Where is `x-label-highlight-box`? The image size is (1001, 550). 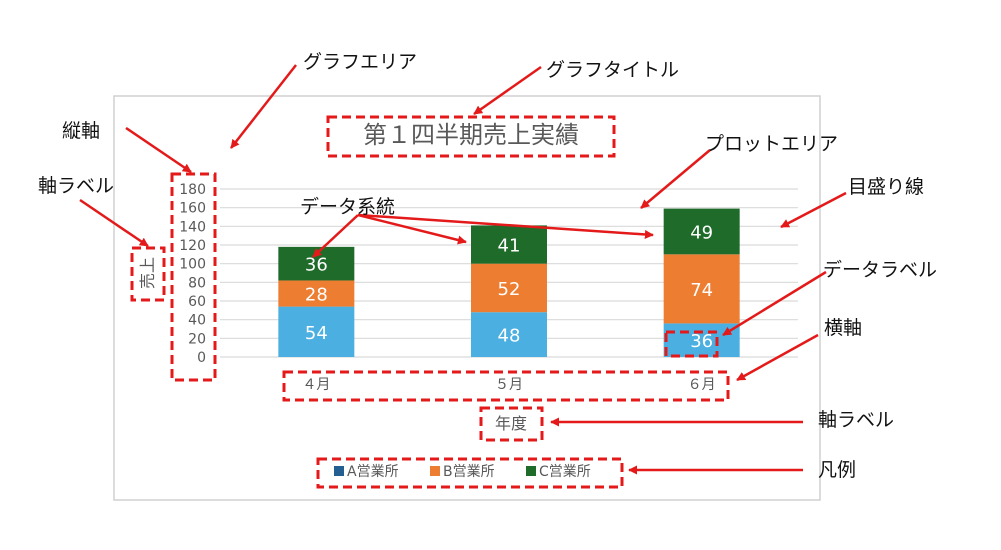 x-label-highlight-box is located at coordinates (511, 424).